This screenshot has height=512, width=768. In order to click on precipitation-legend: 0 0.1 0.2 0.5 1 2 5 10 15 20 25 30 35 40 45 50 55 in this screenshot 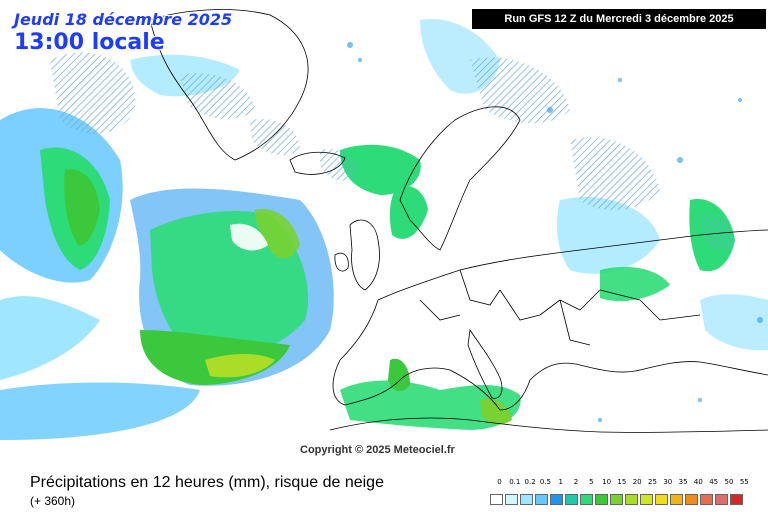, I will do `click(621, 493)`.